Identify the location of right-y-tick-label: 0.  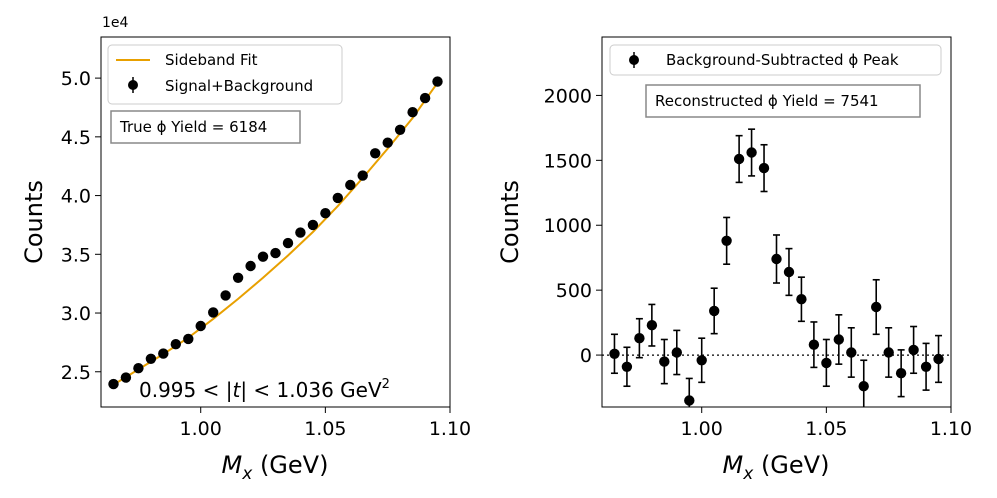
(586, 356).